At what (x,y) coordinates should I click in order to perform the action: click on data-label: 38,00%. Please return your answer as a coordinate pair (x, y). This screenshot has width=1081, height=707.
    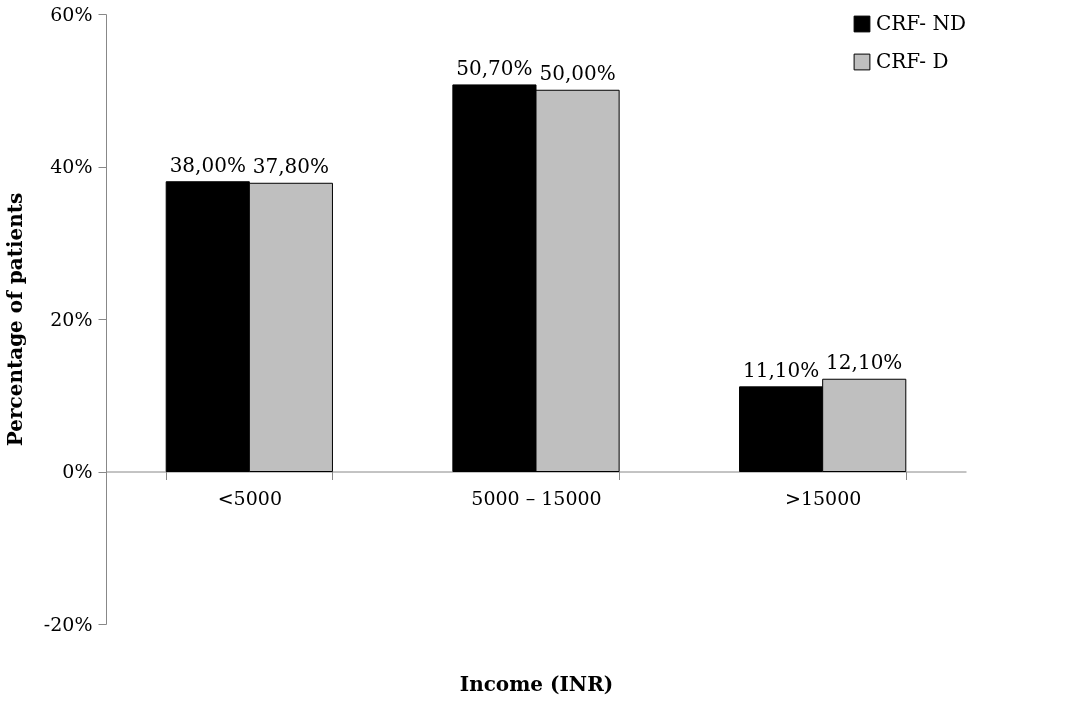
    Looking at the image, I should click on (207, 164).